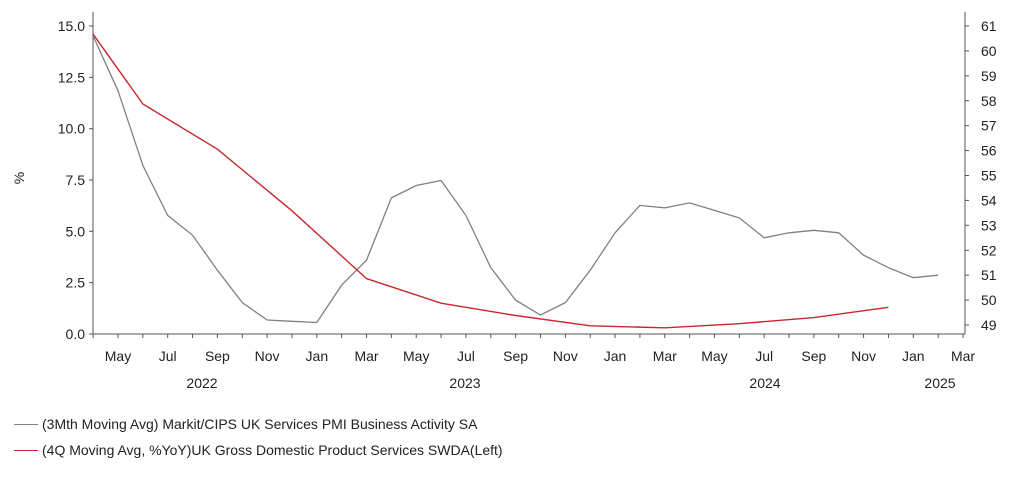 This screenshot has width=1022, height=488. What do you see at coordinates (989, 51) in the screenshot?
I see `right-tick-label: 60` at bounding box center [989, 51].